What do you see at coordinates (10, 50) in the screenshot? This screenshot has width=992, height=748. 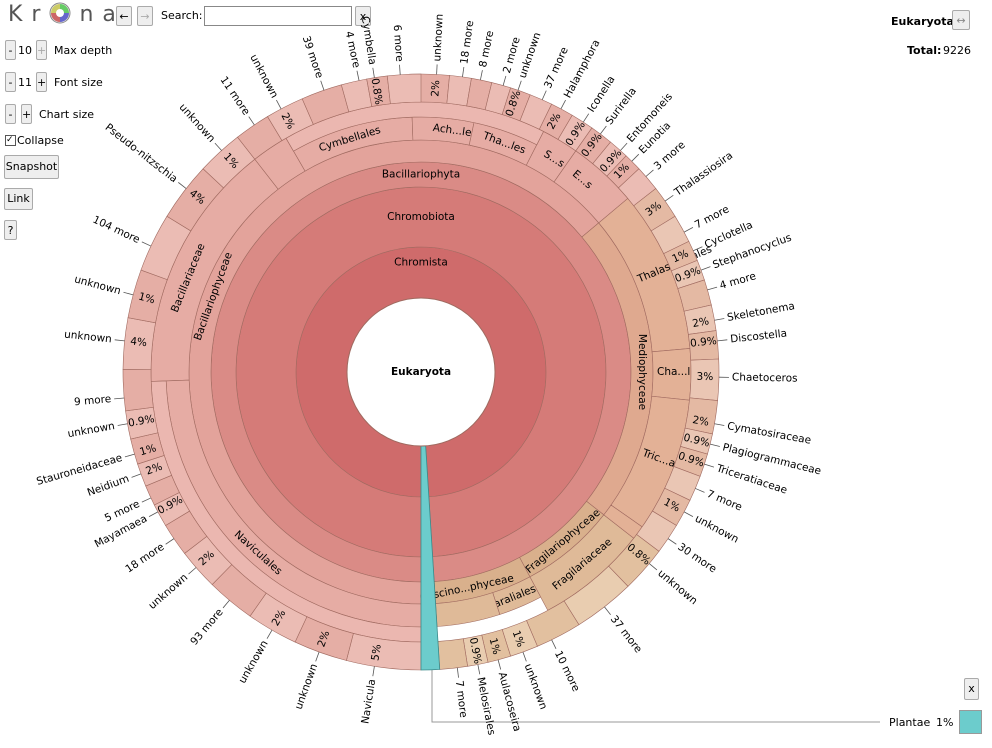 I see `depth-minus: -` at bounding box center [10, 50].